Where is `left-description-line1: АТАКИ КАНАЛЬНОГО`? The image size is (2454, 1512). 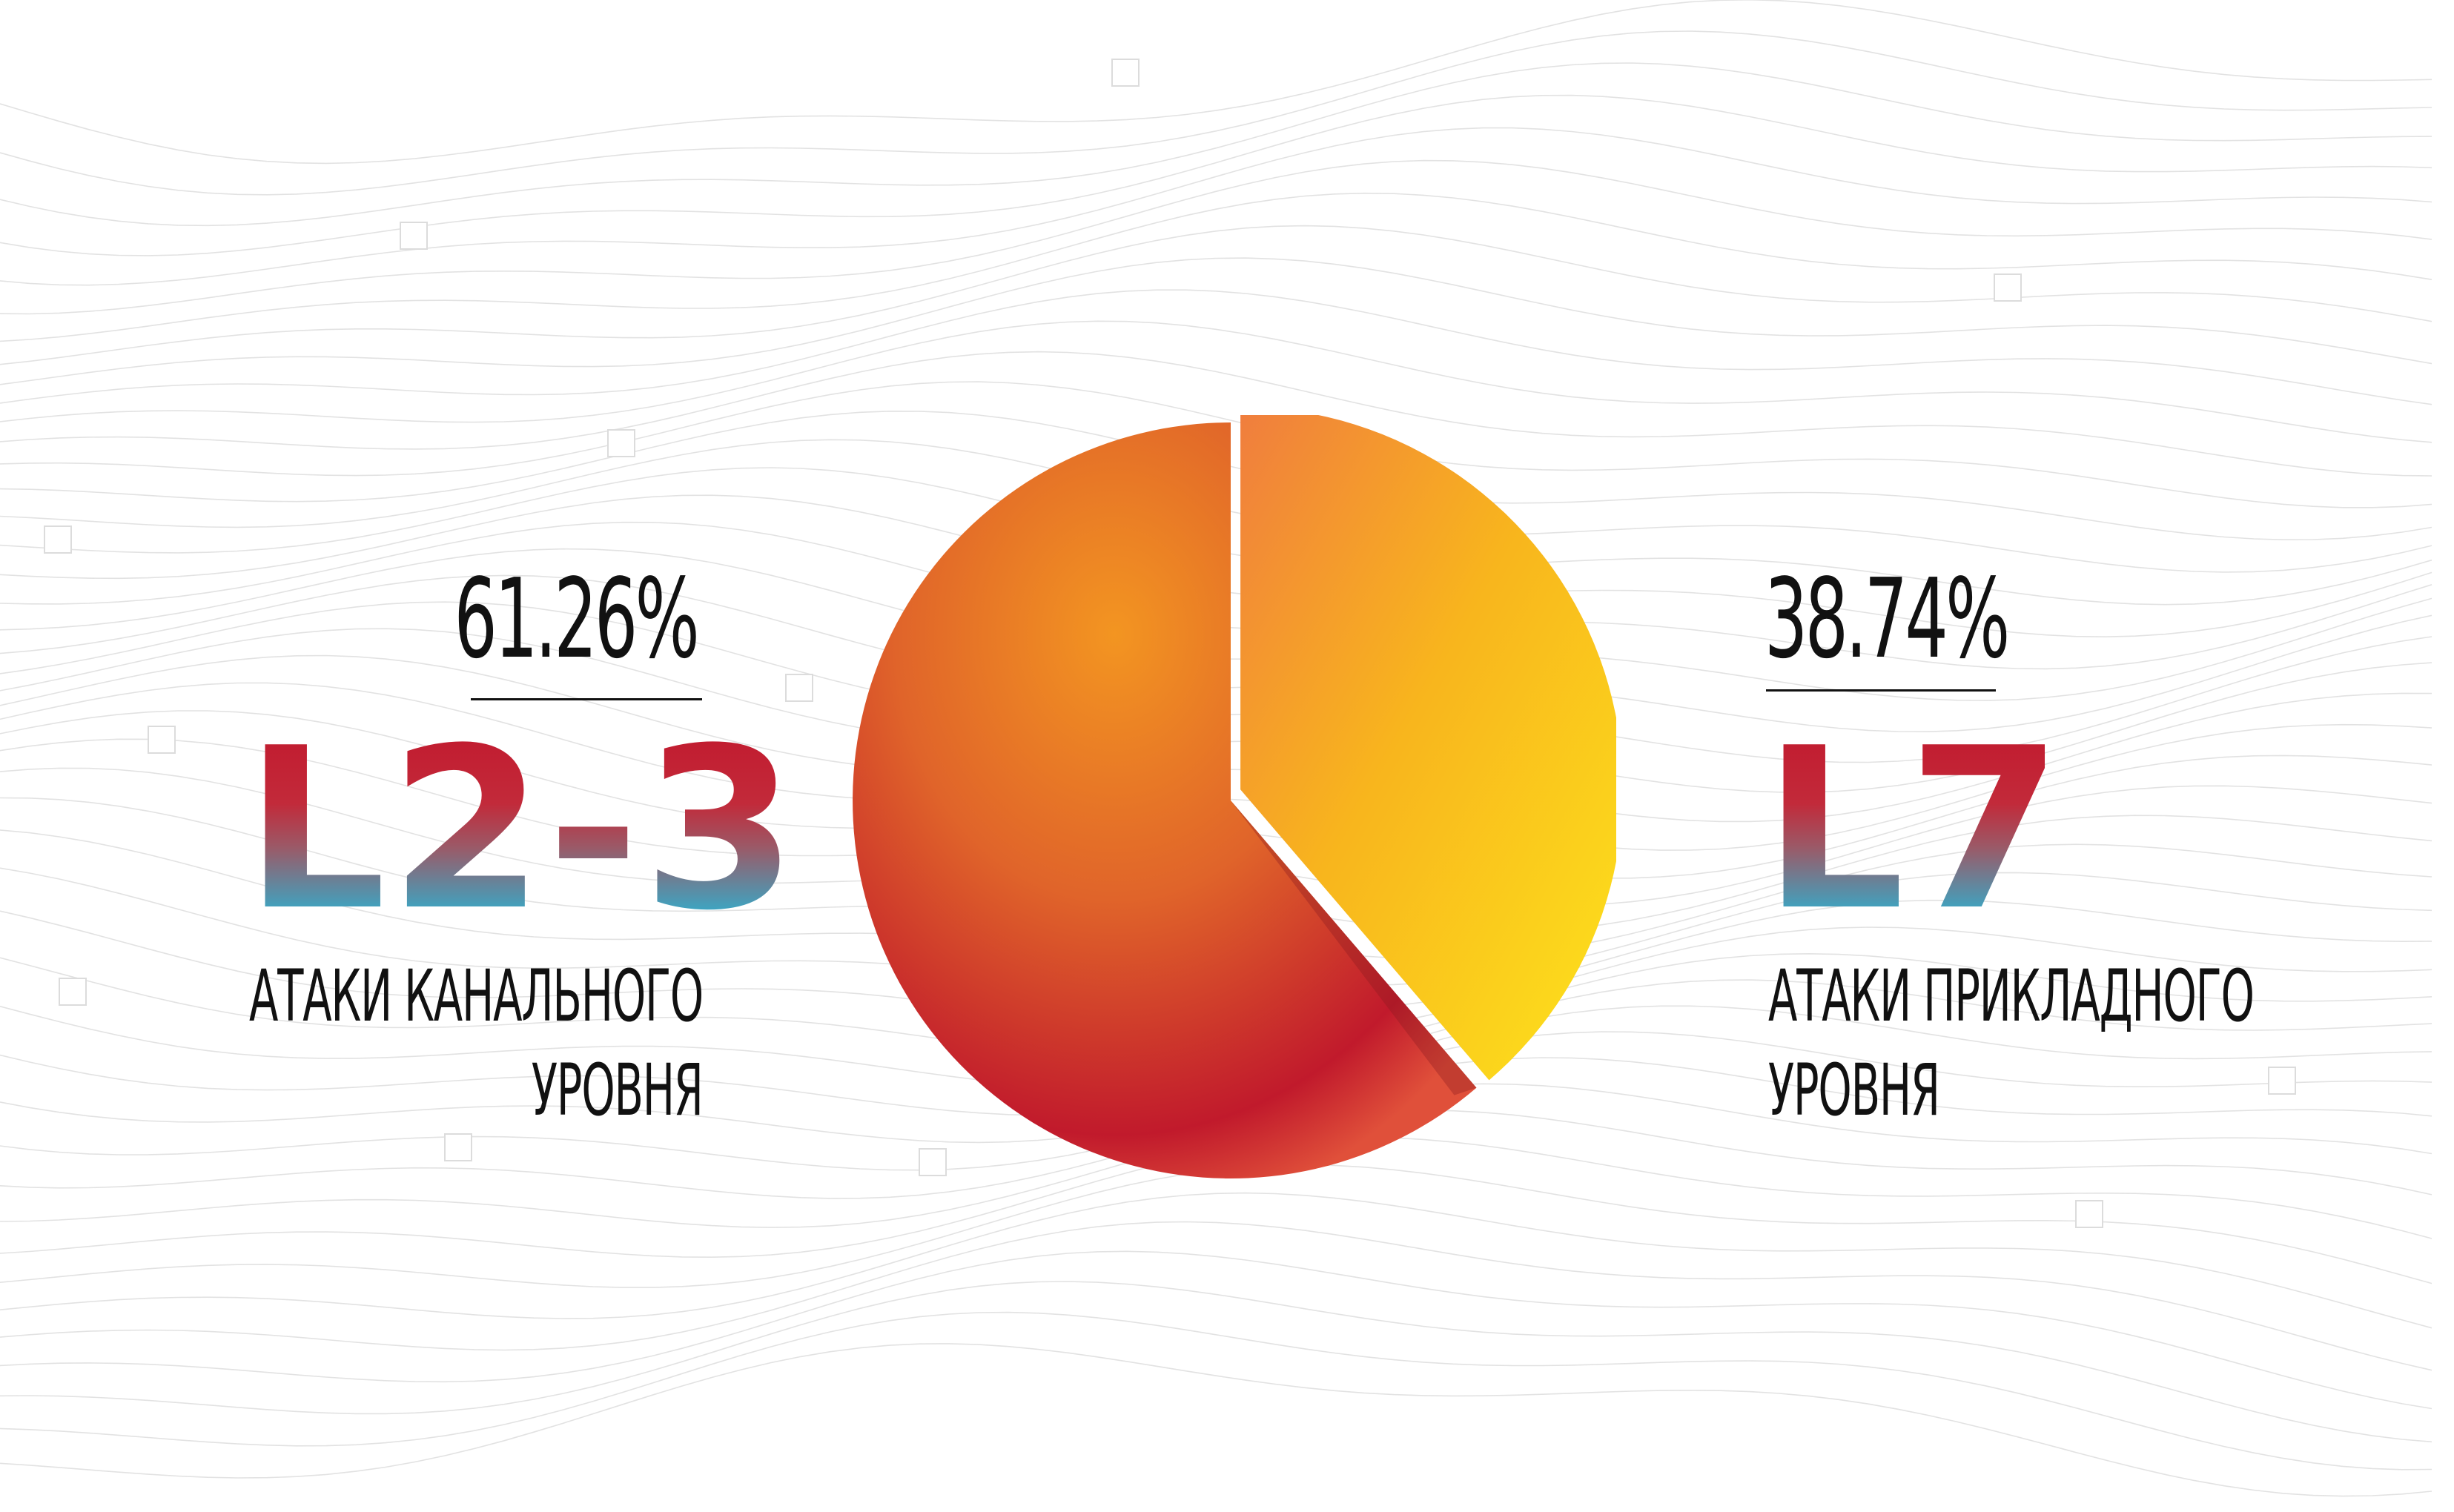 left-description-line1: АТАКИ КАНАЛЬНОГО is located at coordinates (476, 996).